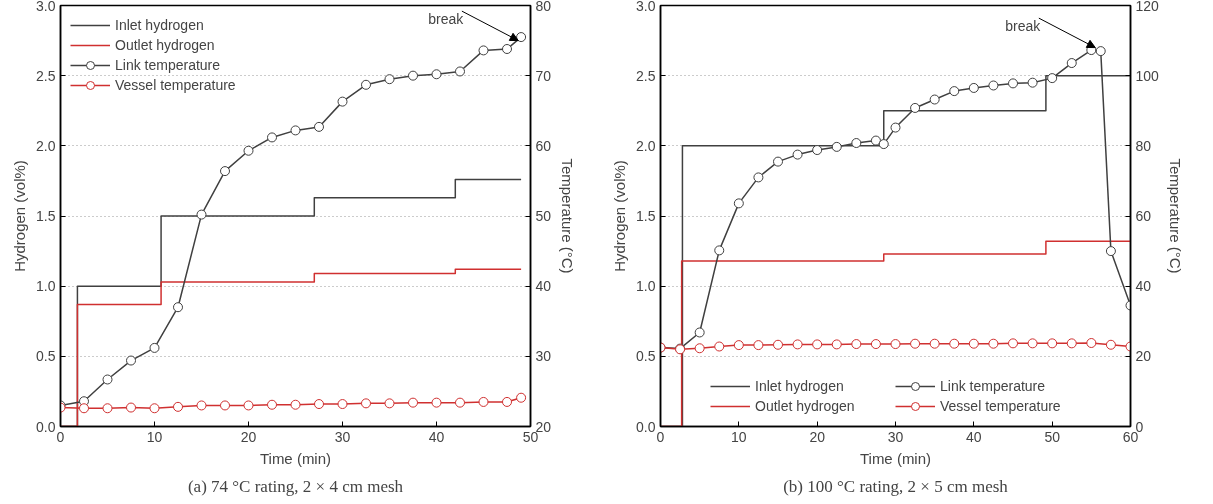 The width and height of the screenshot is (1213, 504). What do you see at coordinates (974, 436) in the screenshot?
I see `x-tick-label: 40` at bounding box center [974, 436].